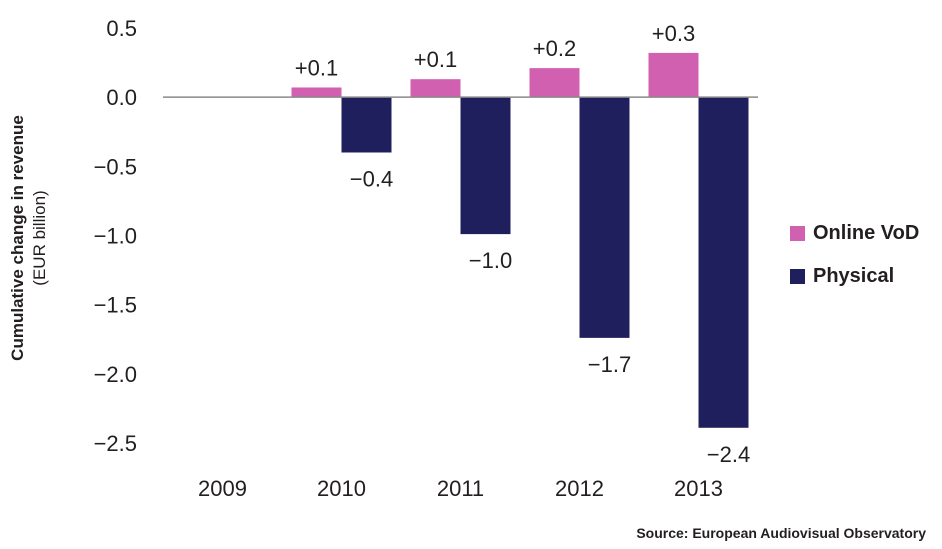 This screenshot has width=942, height=549. What do you see at coordinates (554, 48) in the screenshot?
I see `data-label-online-vod-2012: +0.2` at bounding box center [554, 48].